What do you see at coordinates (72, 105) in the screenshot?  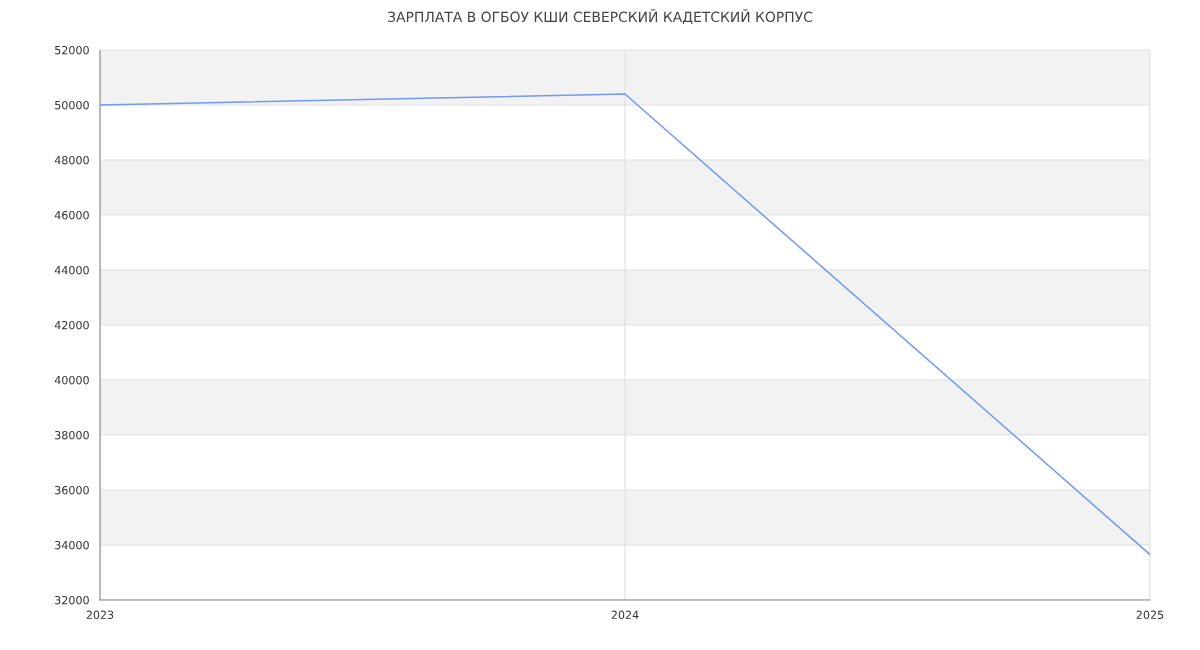 I see `y-tick-label: 50000` at bounding box center [72, 105].